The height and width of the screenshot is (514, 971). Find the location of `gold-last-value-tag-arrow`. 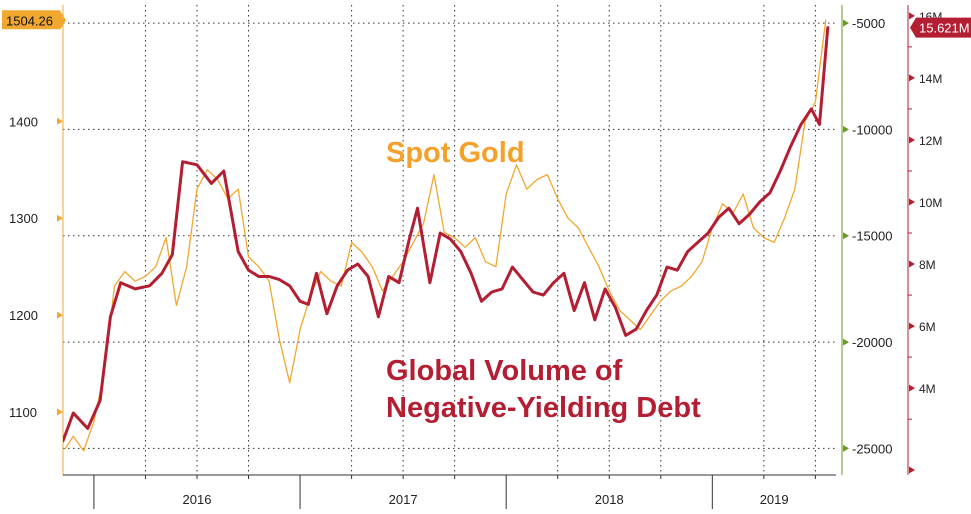

gold-last-value-tag-arrow is located at coordinates (63, 20).